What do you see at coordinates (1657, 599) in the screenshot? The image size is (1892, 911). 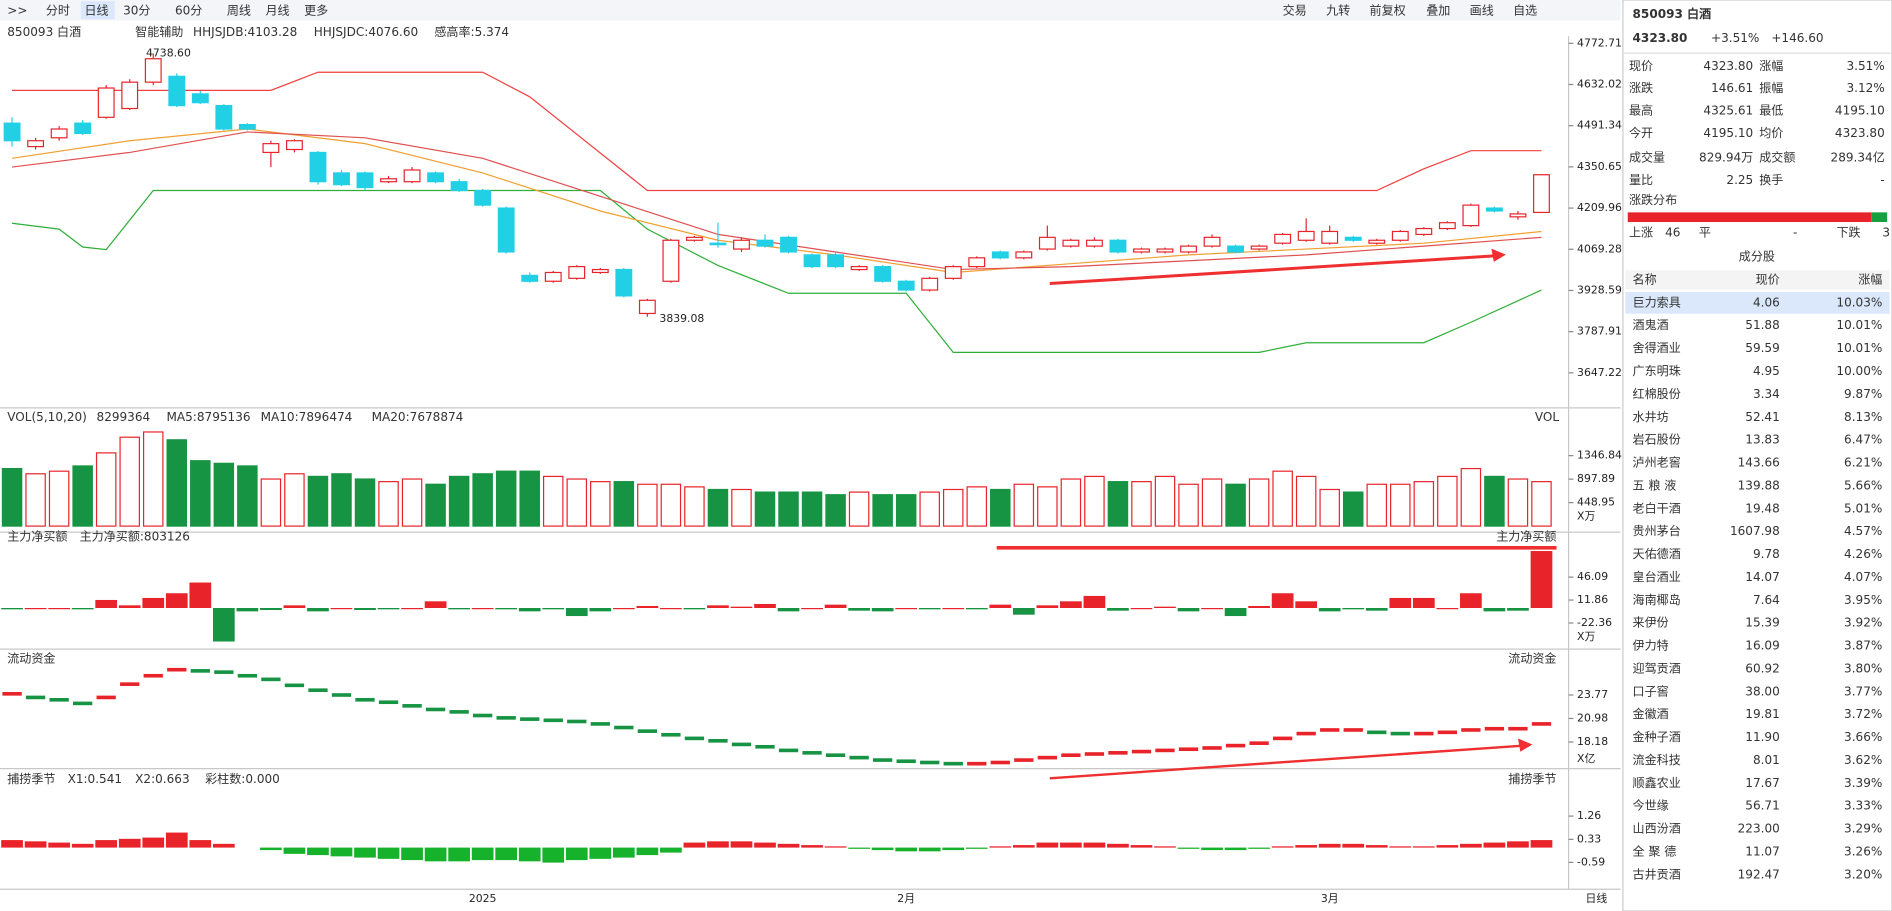 I see `stock-name: 海南椰岛` at bounding box center [1657, 599].